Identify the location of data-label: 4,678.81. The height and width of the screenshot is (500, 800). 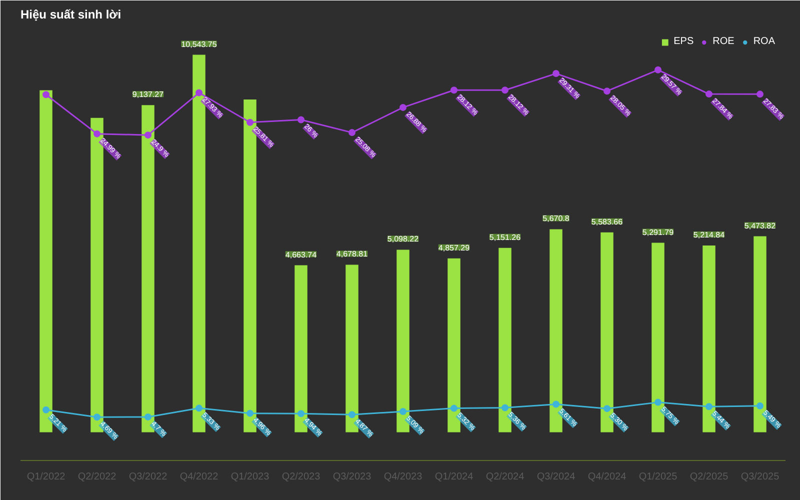
(352, 254).